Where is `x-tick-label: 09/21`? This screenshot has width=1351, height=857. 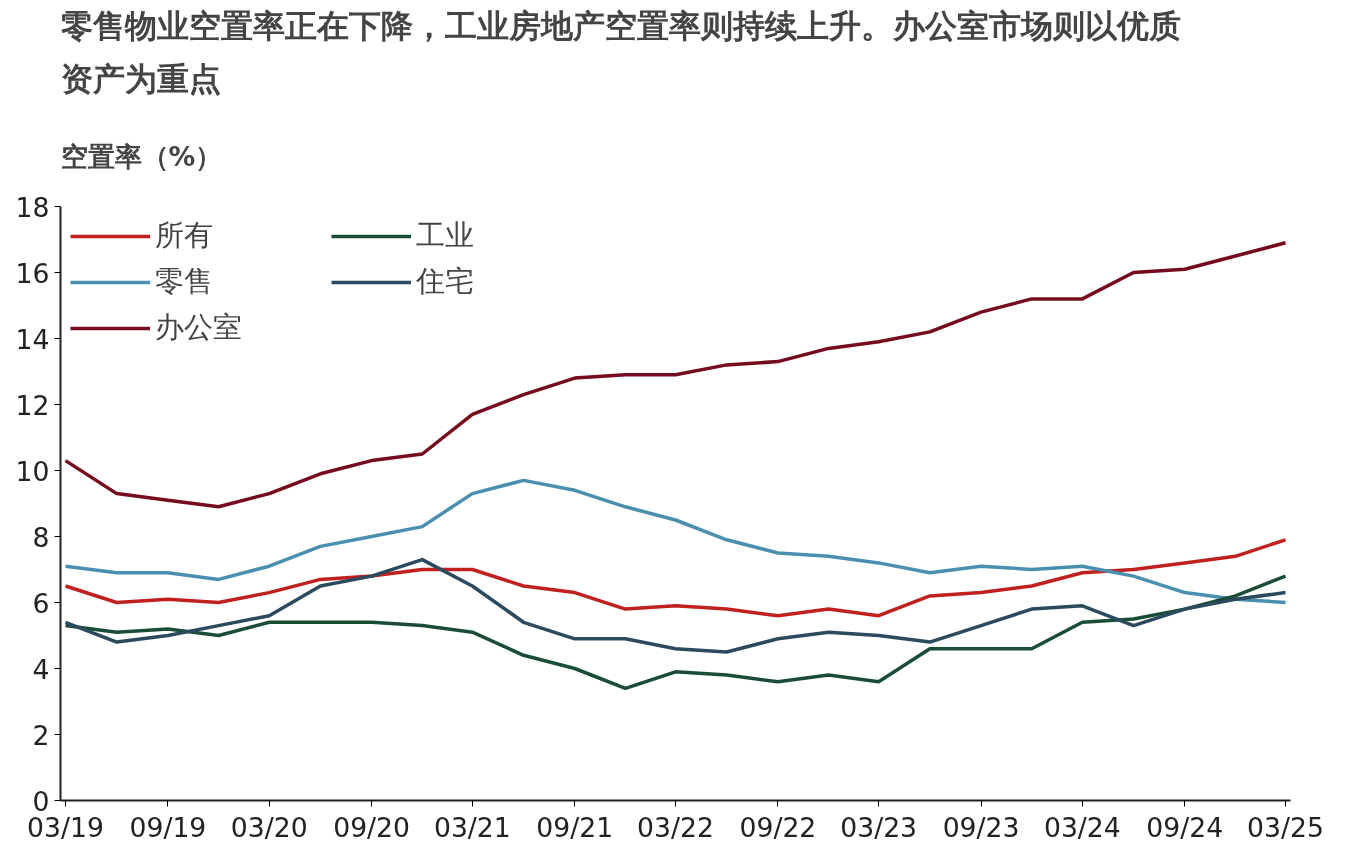 x-tick-label: 09/21 is located at coordinates (575, 827).